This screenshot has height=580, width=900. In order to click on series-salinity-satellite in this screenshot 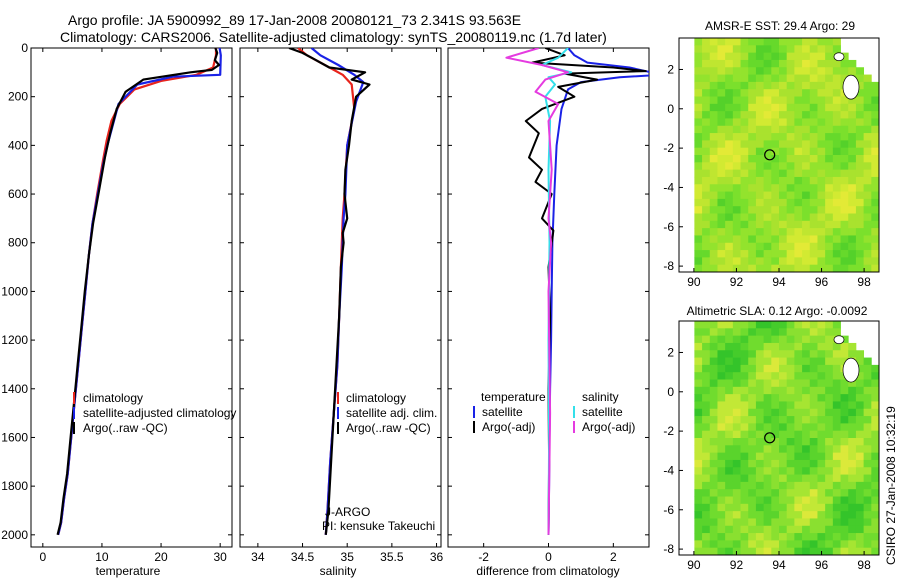, I will do `click(557, 291)`.